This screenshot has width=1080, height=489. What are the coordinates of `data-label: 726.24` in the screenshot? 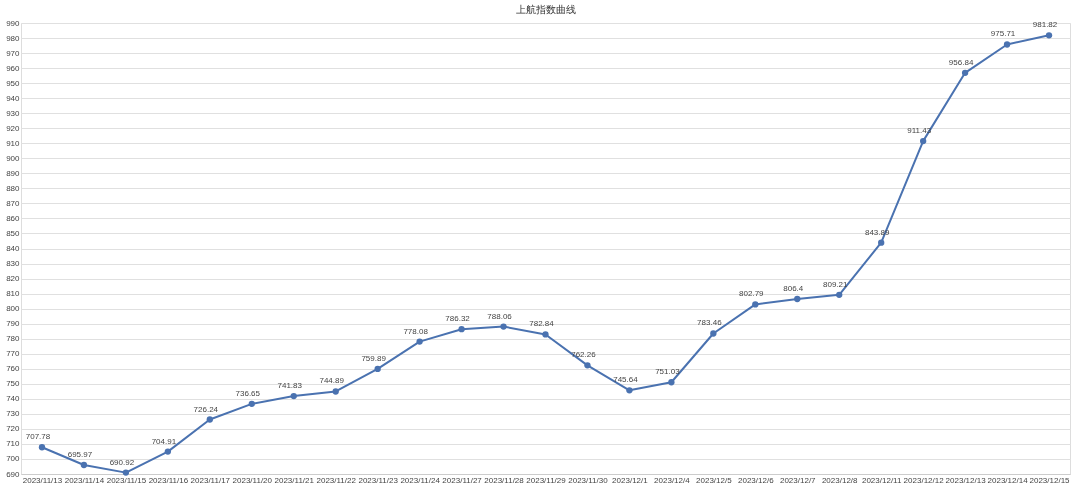 It's located at (206, 409).